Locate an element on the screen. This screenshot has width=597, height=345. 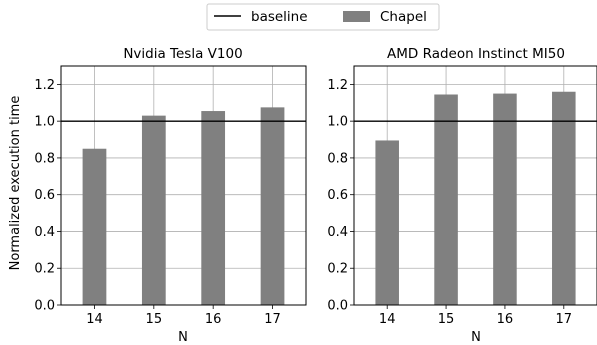
y-axis-title: Normalized execution time is located at coordinates (15, 183).